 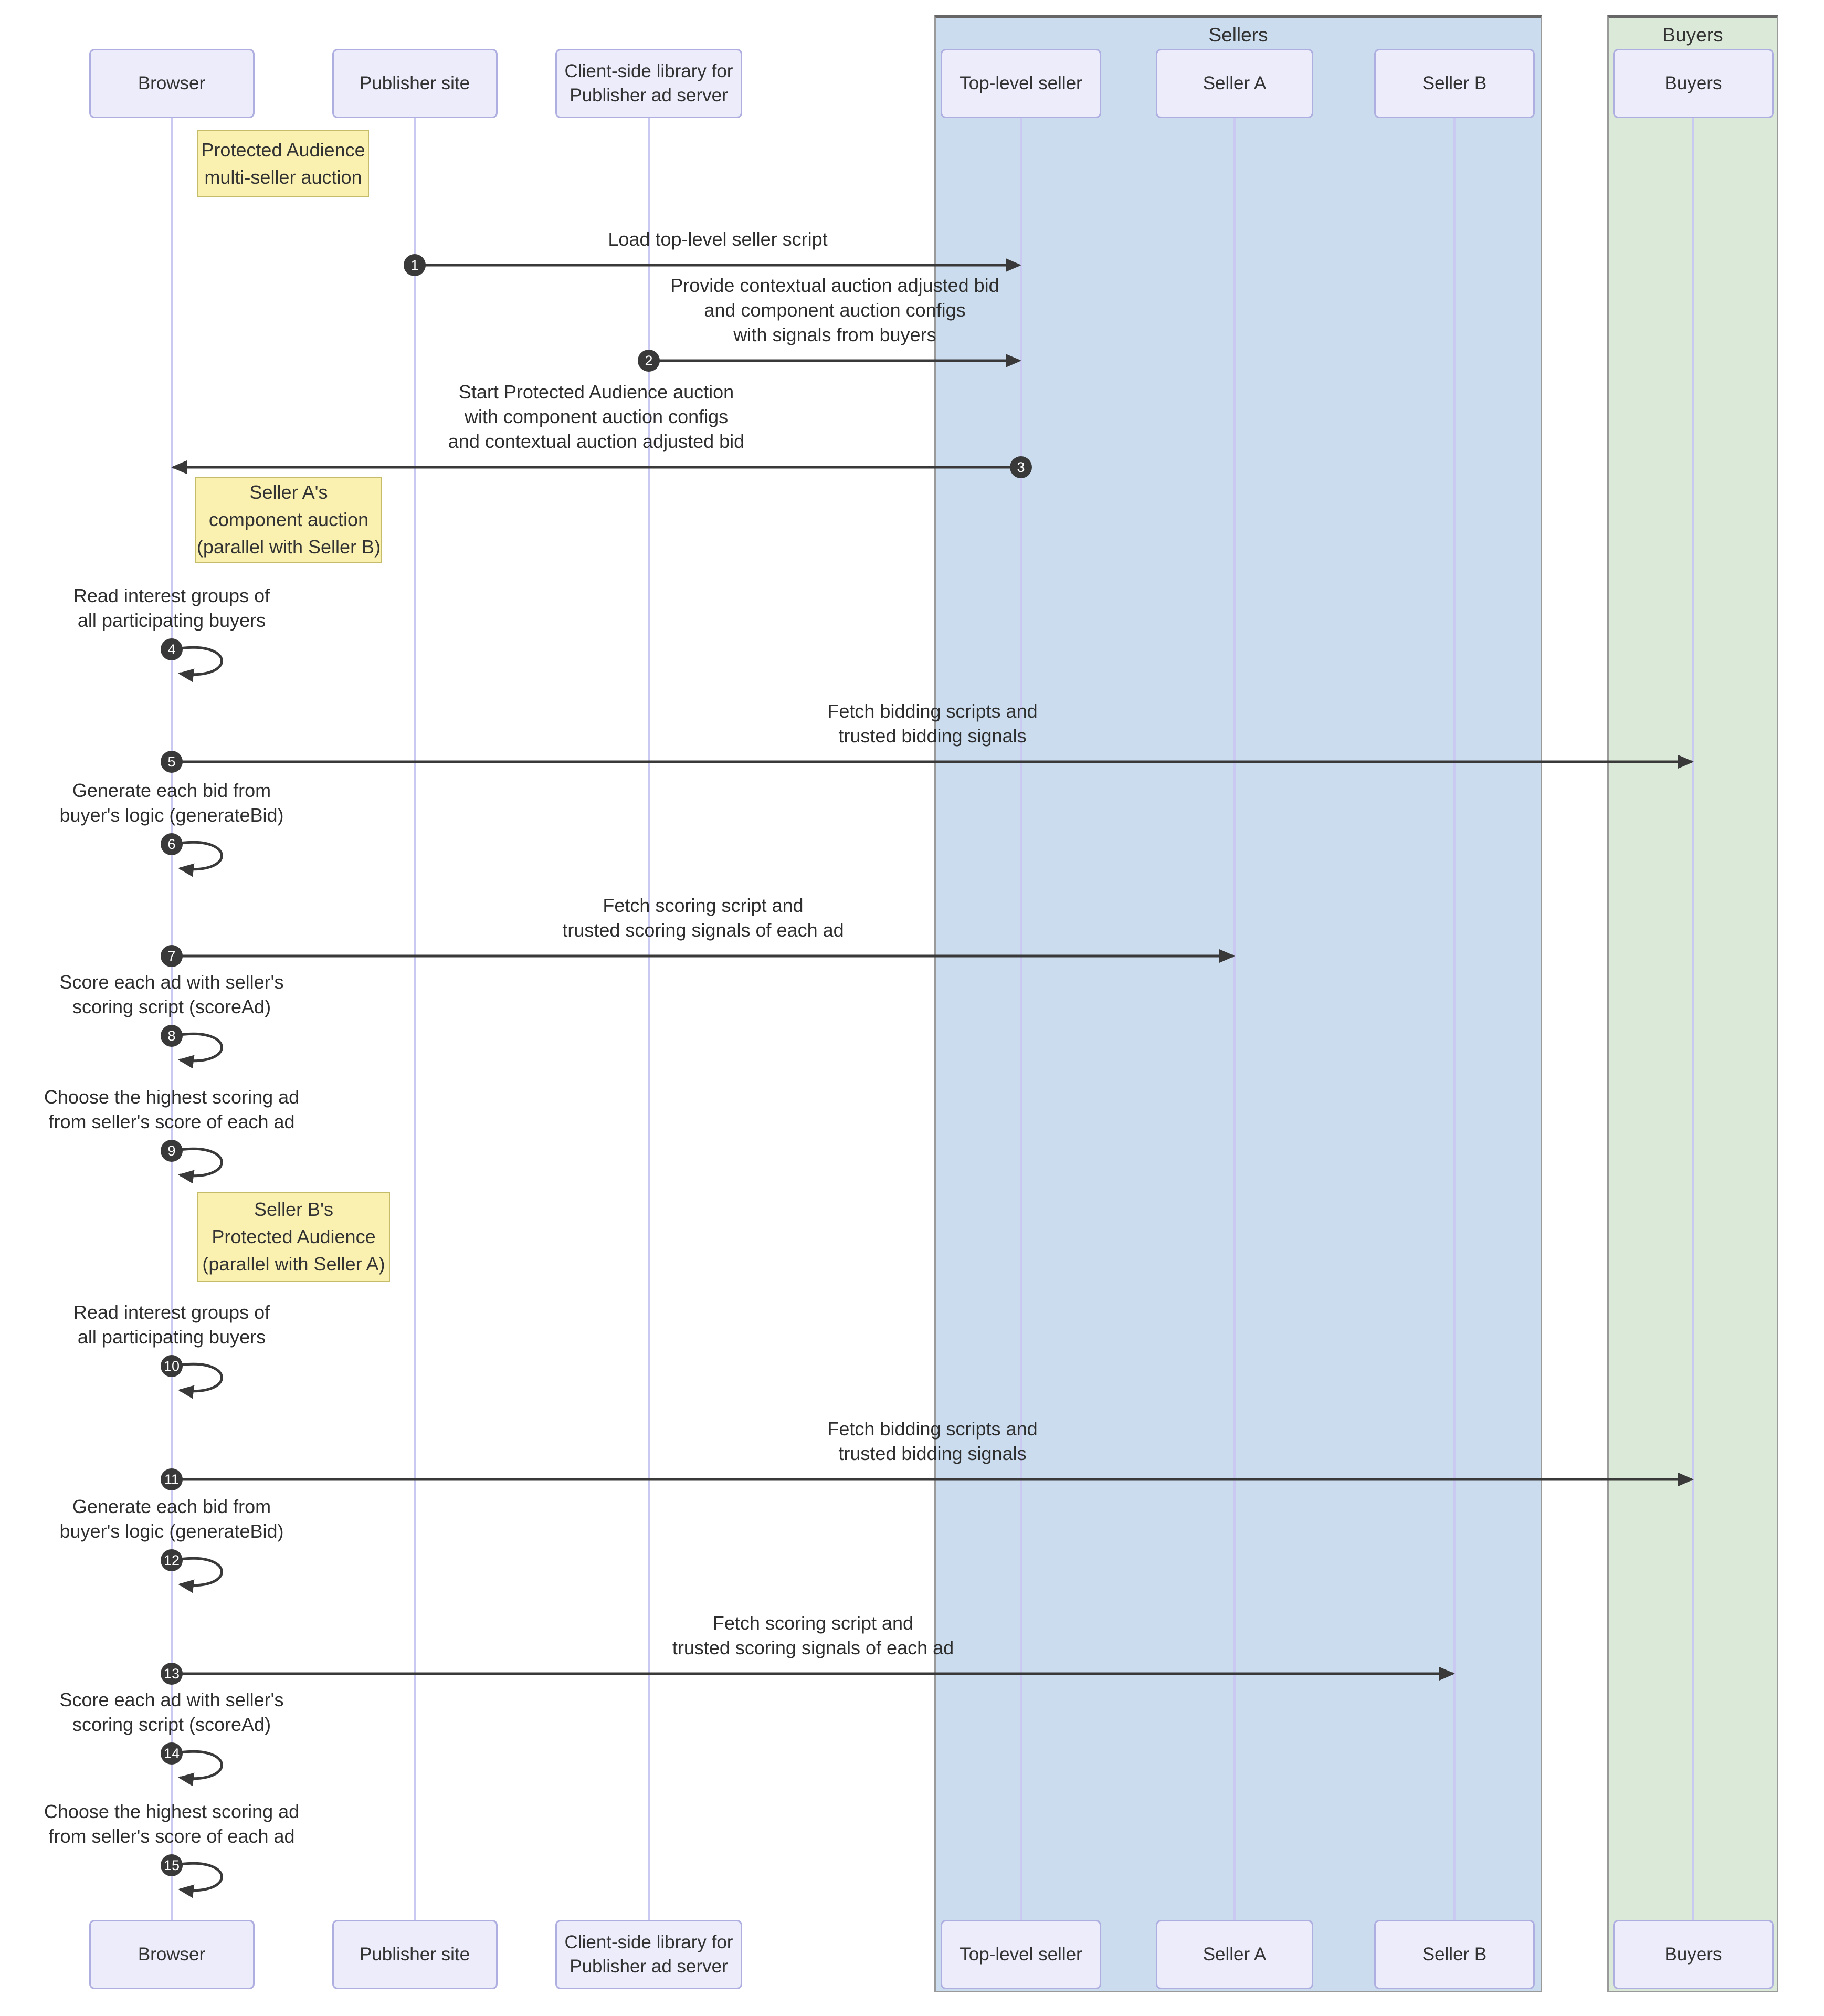 I want to click on group-buyers-label: Buyers, so click(x=1692, y=35).